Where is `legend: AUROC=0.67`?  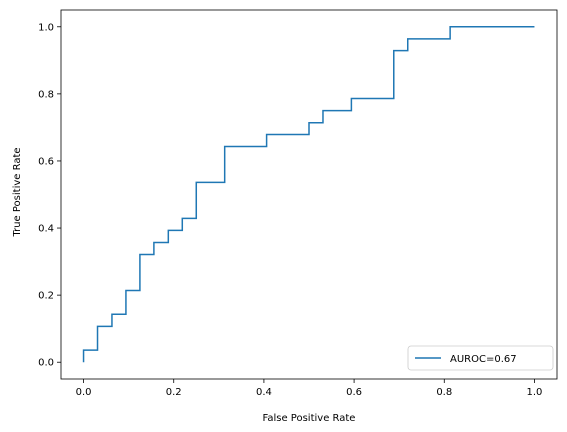
legend: AUROC=0.67 is located at coordinates (480, 358).